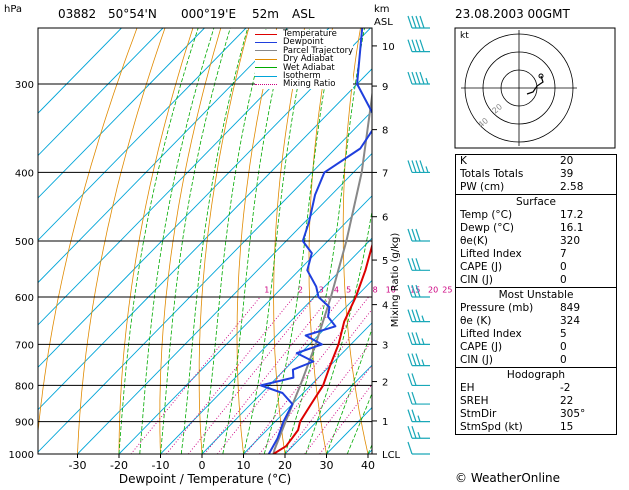 The height and width of the screenshot is (490, 629). I want to click on index-section-title: Surface, so click(536, 202).